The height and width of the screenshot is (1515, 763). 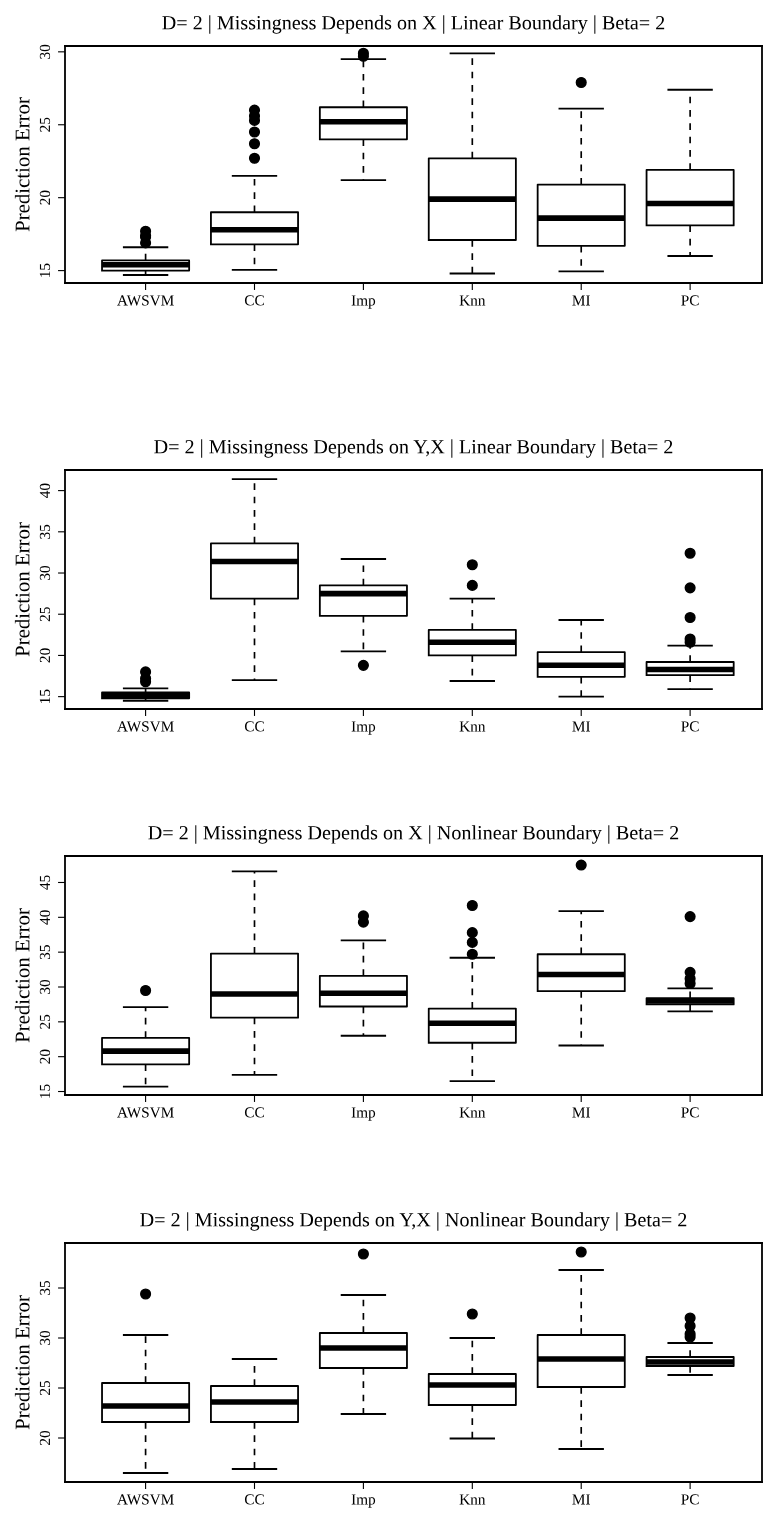 What do you see at coordinates (413, 834) in the screenshot?
I see `chart-title: D= 2 | Missingness Depends on X | Nonlinear Boundary | Beta= 2` at bounding box center [413, 834].